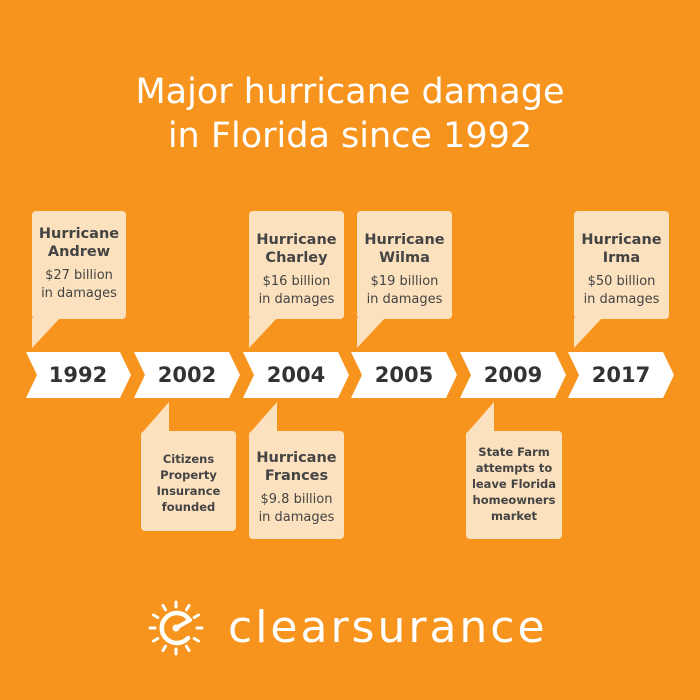 This screenshot has width=700, height=700. What do you see at coordinates (188, 491) in the screenshot?
I see `event-note-line: Insurance` at bounding box center [188, 491].